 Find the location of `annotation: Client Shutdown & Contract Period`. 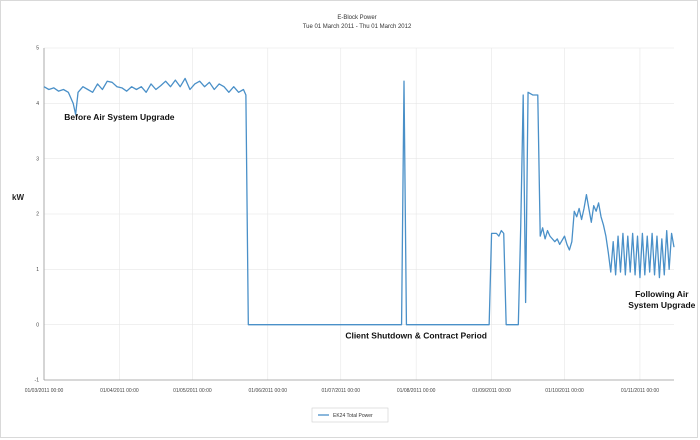

annotation: Client Shutdown & Contract Period is located at coordinates (416, 336).